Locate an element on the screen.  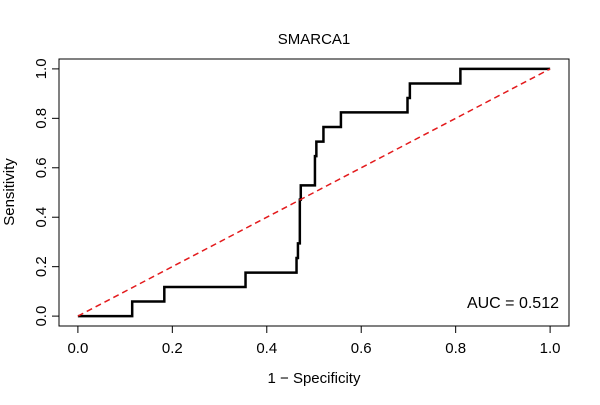
y-tick-label: 0.2 is located at coordinates (41, 266).